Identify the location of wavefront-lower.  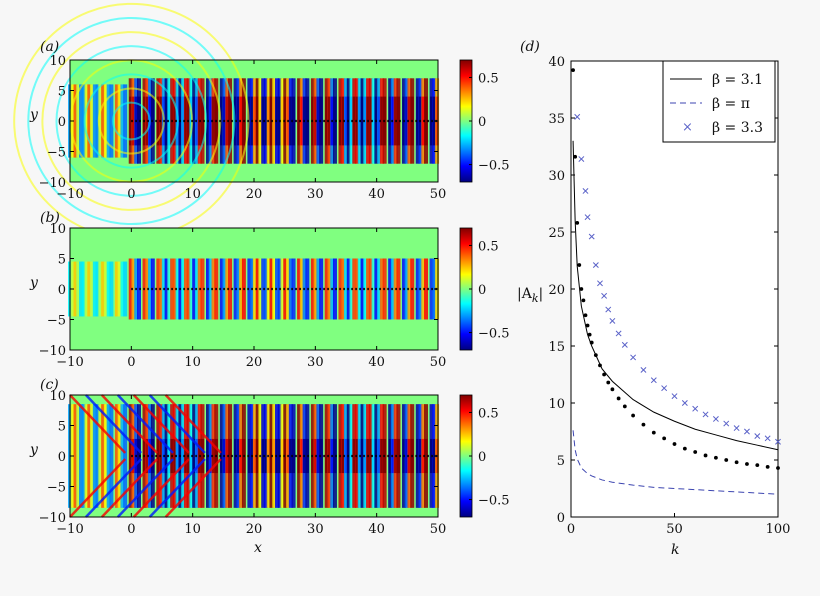
(129, 488).